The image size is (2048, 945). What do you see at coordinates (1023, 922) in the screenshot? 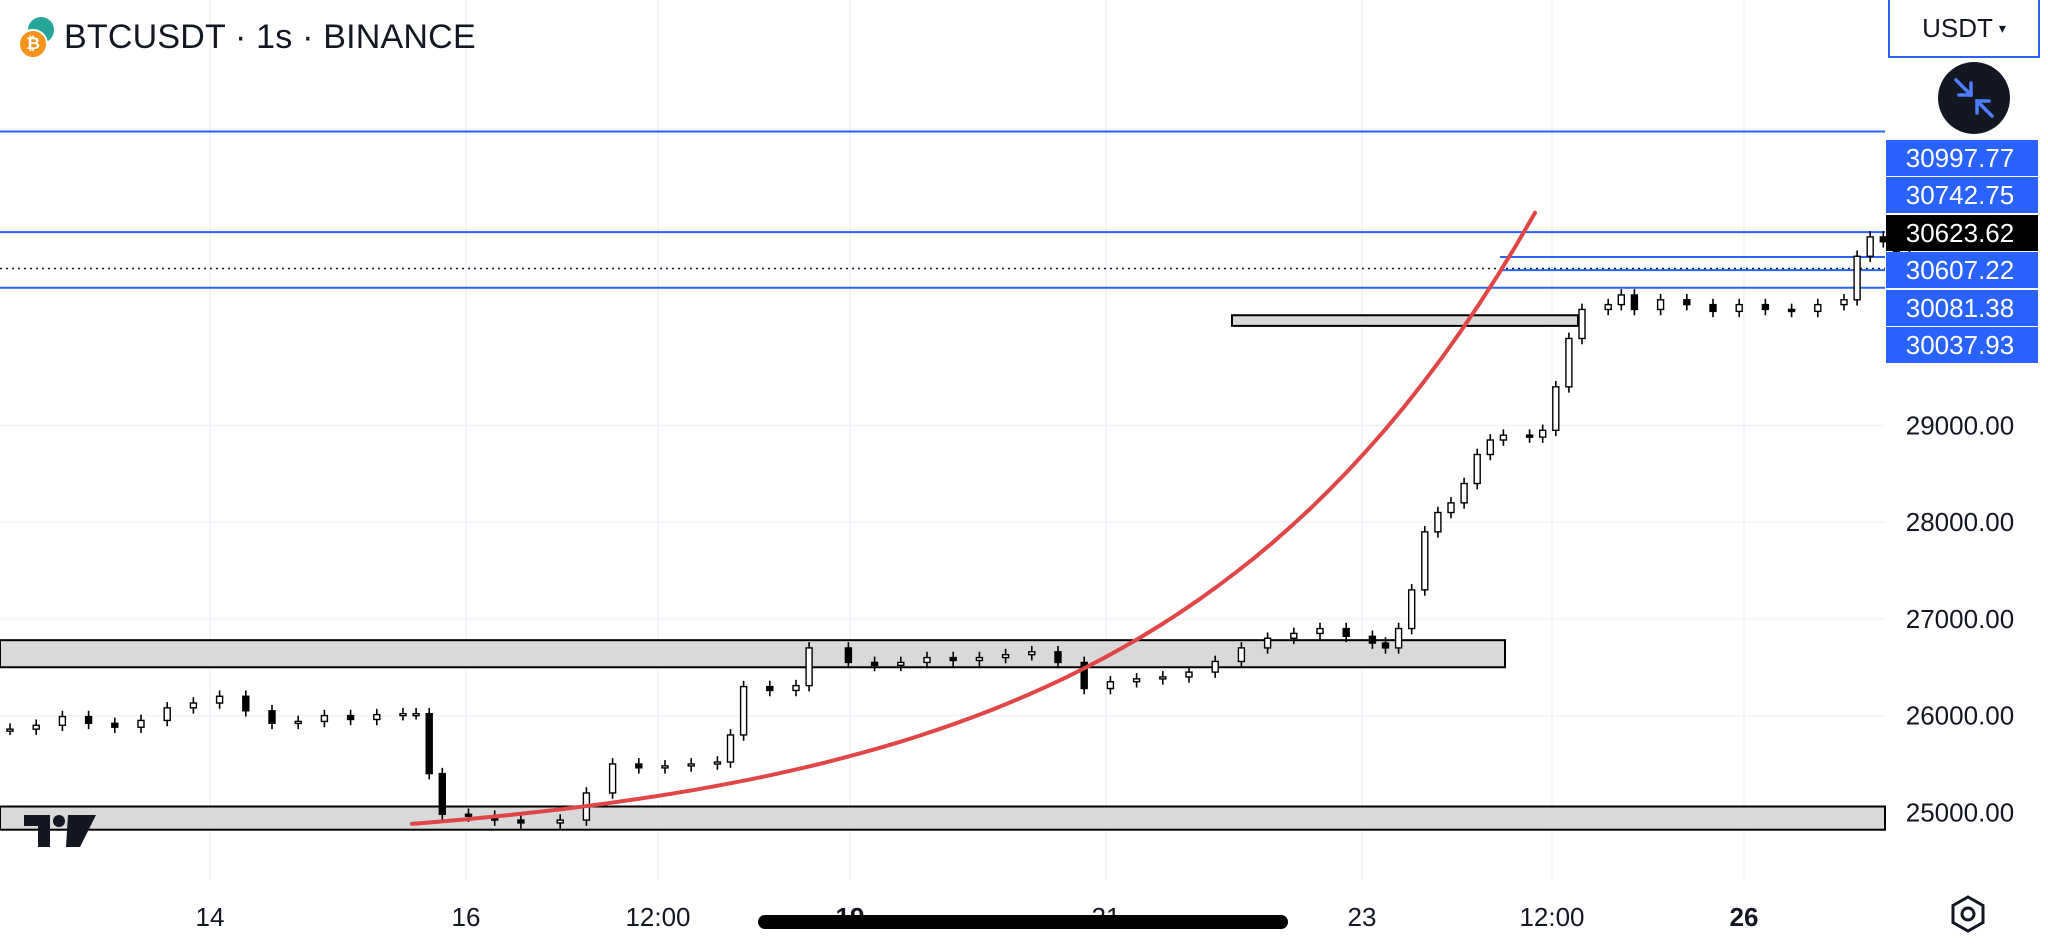
I see `scroll-handle` at bounding box center [1023, 922].